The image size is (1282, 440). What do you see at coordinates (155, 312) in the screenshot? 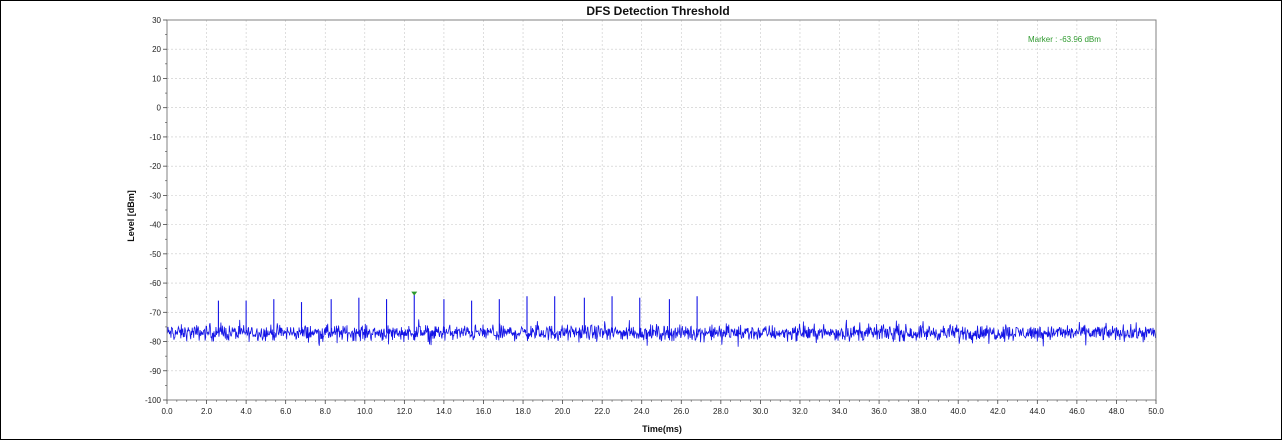
I see `y-tick-label: -70` at bounding box center [155, 312].